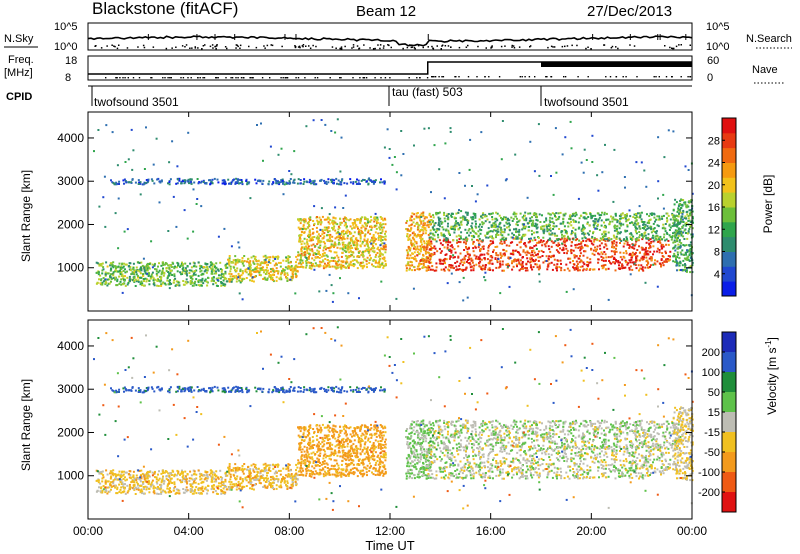 The image size is (800, 554). I want to click on power-colorbar-swatch, so click(729, 215).